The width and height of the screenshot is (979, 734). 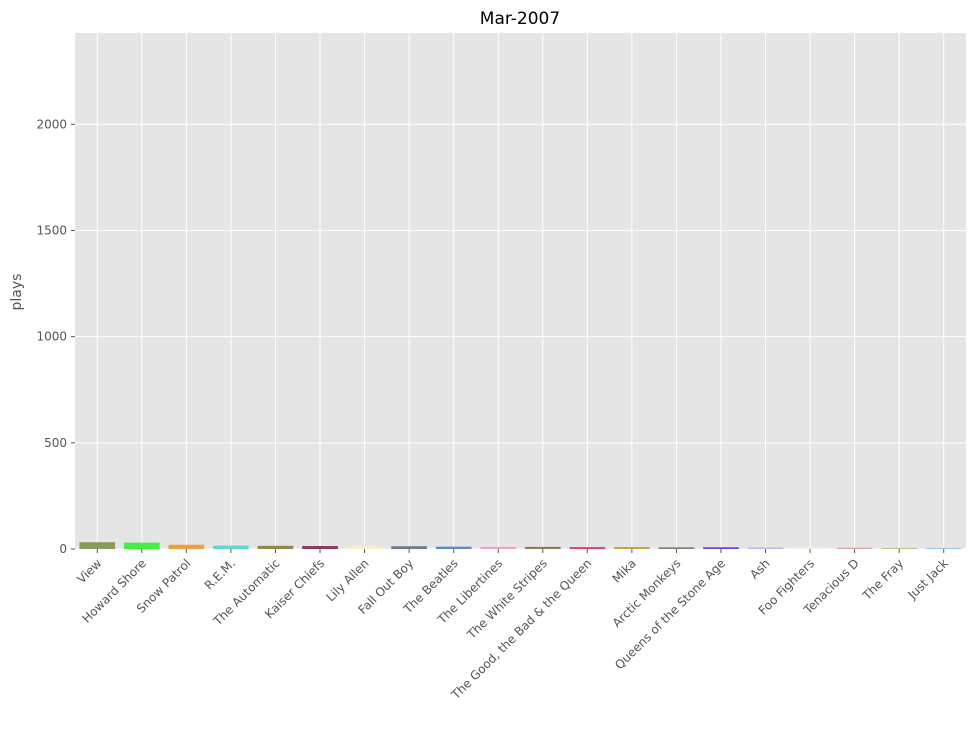 I want to click on y-axis-label: plays, so click(x=17, y=292).